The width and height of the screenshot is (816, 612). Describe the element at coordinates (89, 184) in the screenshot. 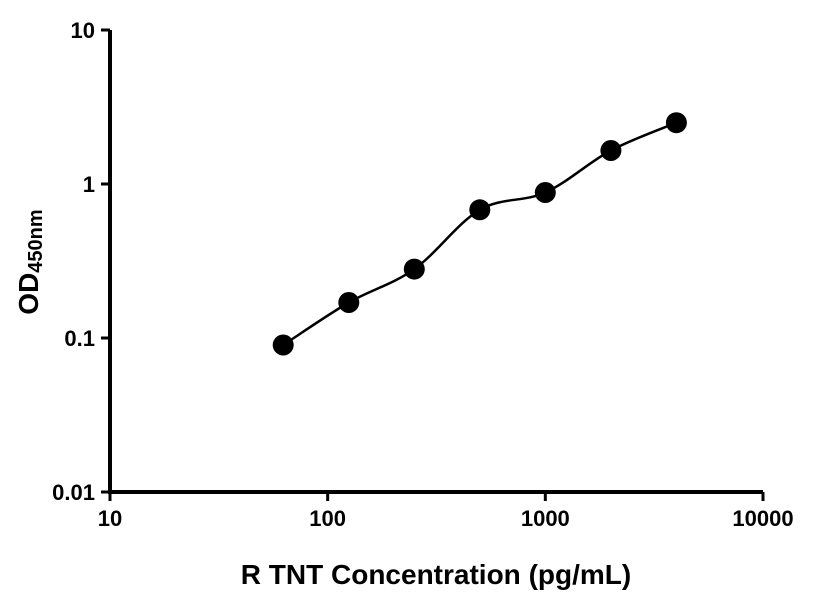

I see `y-tick-label: 1` at that location.